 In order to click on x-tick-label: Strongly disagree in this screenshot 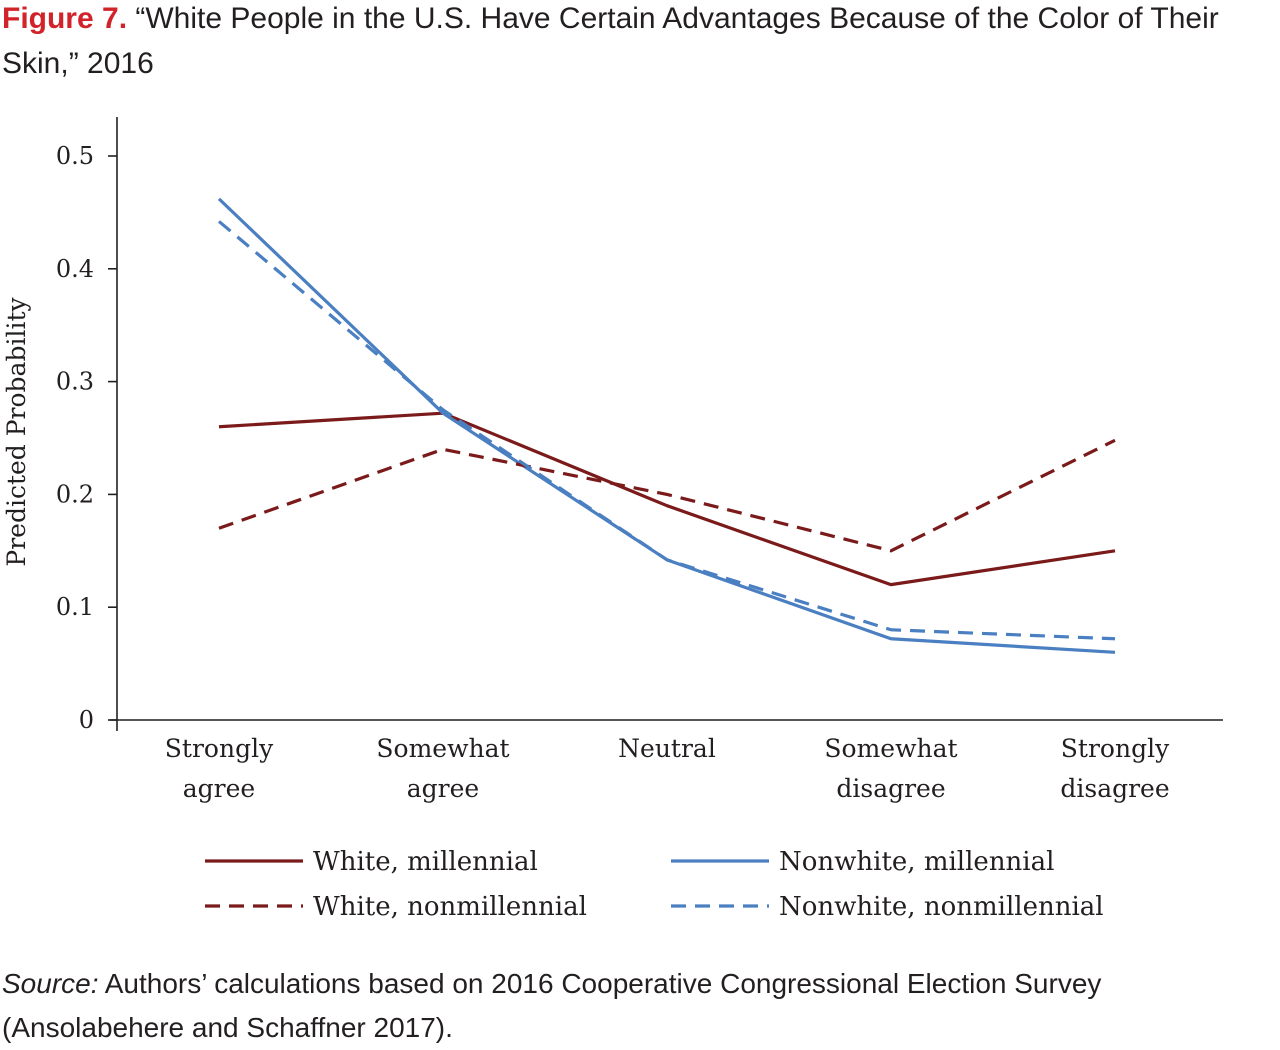, I will do `click(1115, 768)`.